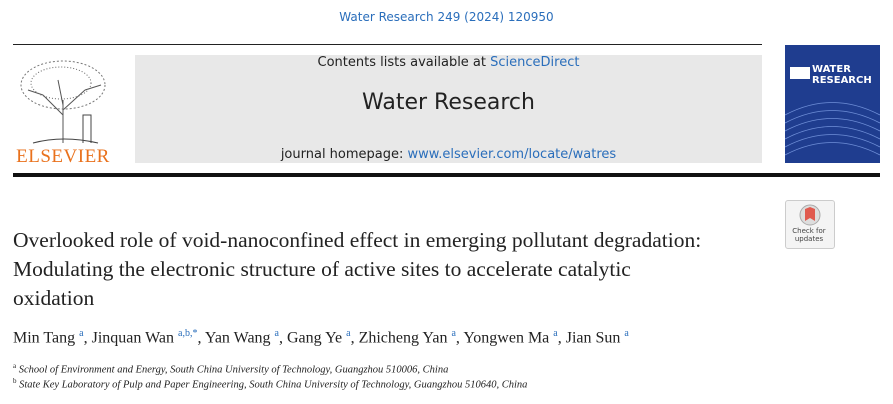 The height and width of the screenshot is (404, 893). Describe the element at coordinates (15, 366) in the screenshot. I see `affiliation-label: a` at that location.